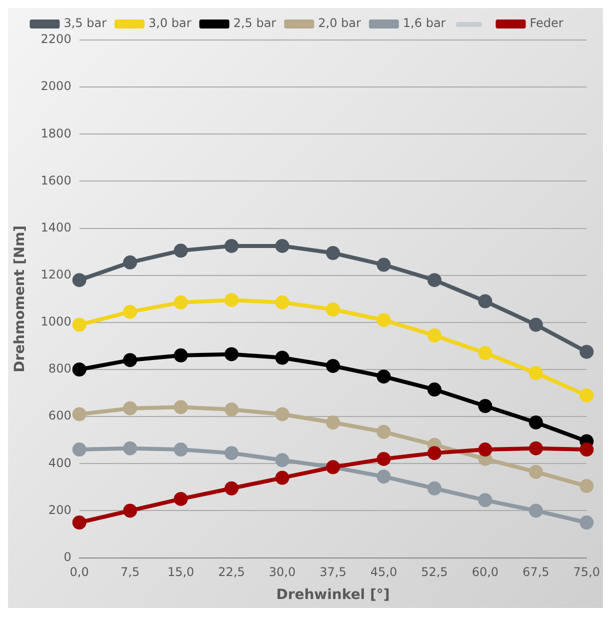  Describe the element at coordinates (56, 180) in the screenshot. I see `y-tick-label: 1600` at that location.